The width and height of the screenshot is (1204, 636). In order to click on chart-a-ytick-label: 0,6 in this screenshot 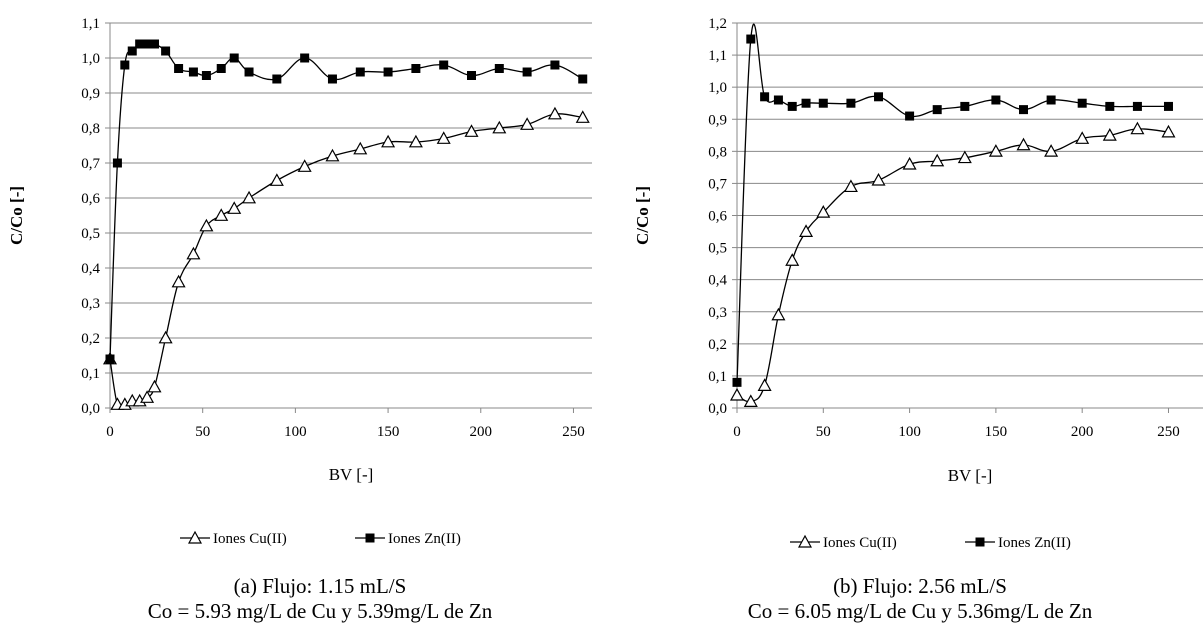, I will do `click(90, 199)`.